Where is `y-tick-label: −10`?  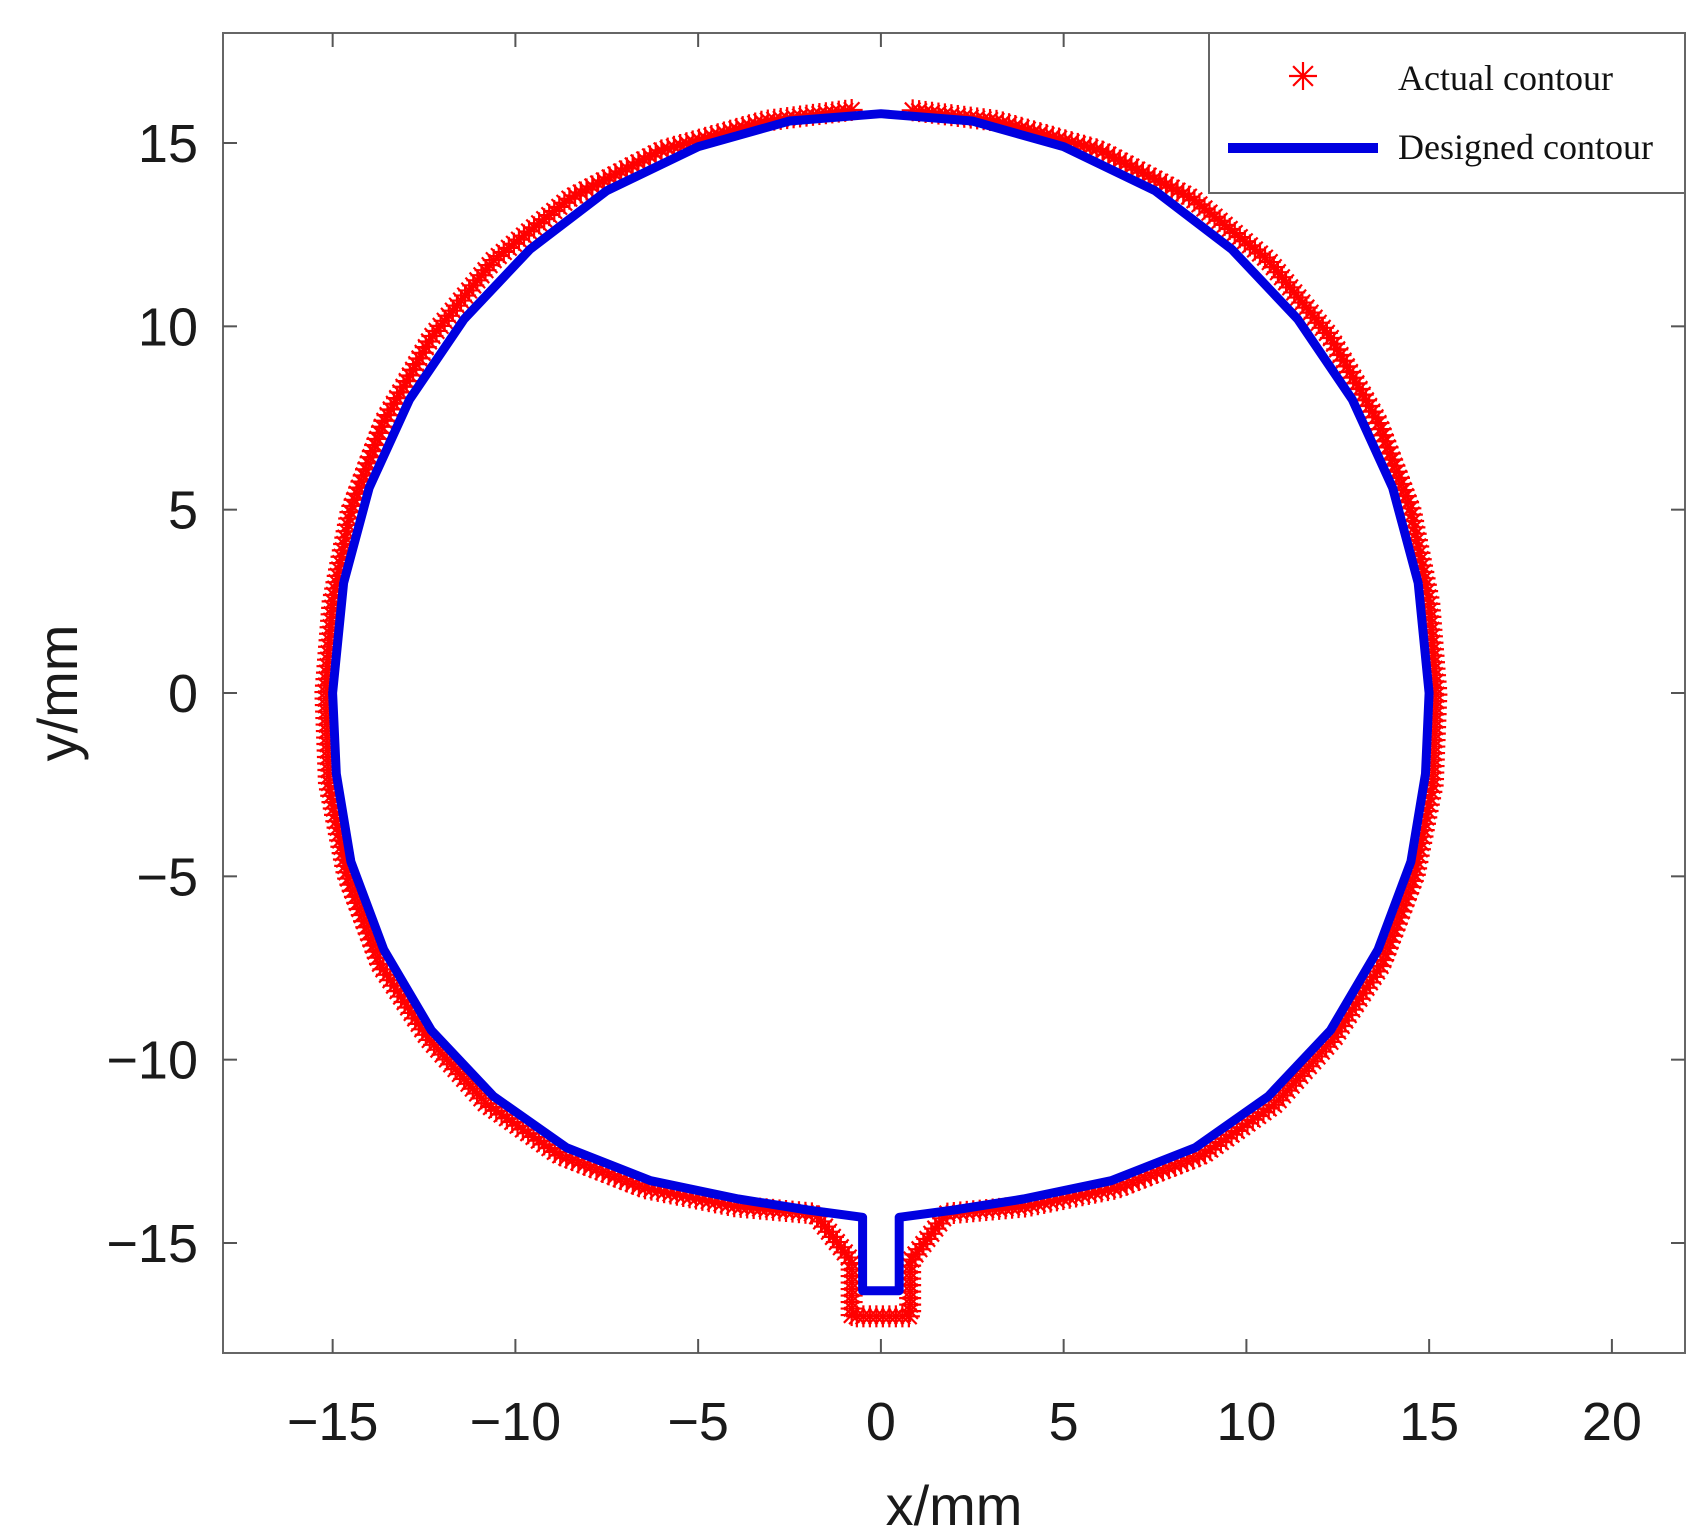 y-tick-label: −10 is located at coordinates (152, 1061).